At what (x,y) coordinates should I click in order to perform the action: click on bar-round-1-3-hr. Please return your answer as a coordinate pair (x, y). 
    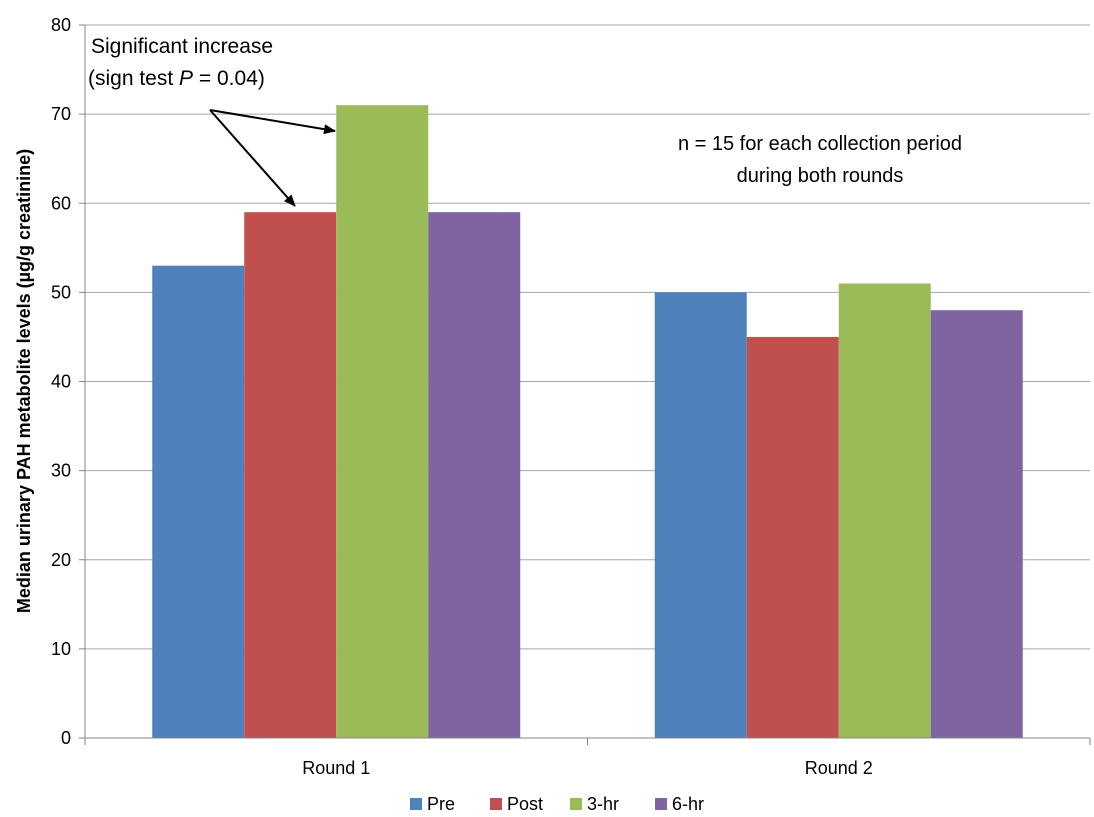
    Looking at the image, I should click on (382, 421).